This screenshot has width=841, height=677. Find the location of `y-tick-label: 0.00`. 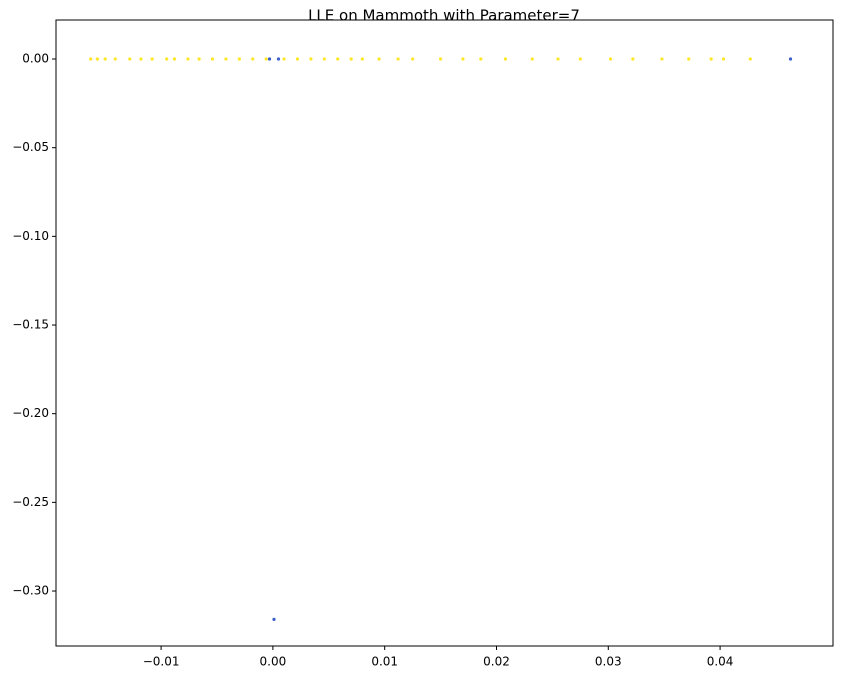

y-tick-label: 0.00 is located at coordinates (35, 59).